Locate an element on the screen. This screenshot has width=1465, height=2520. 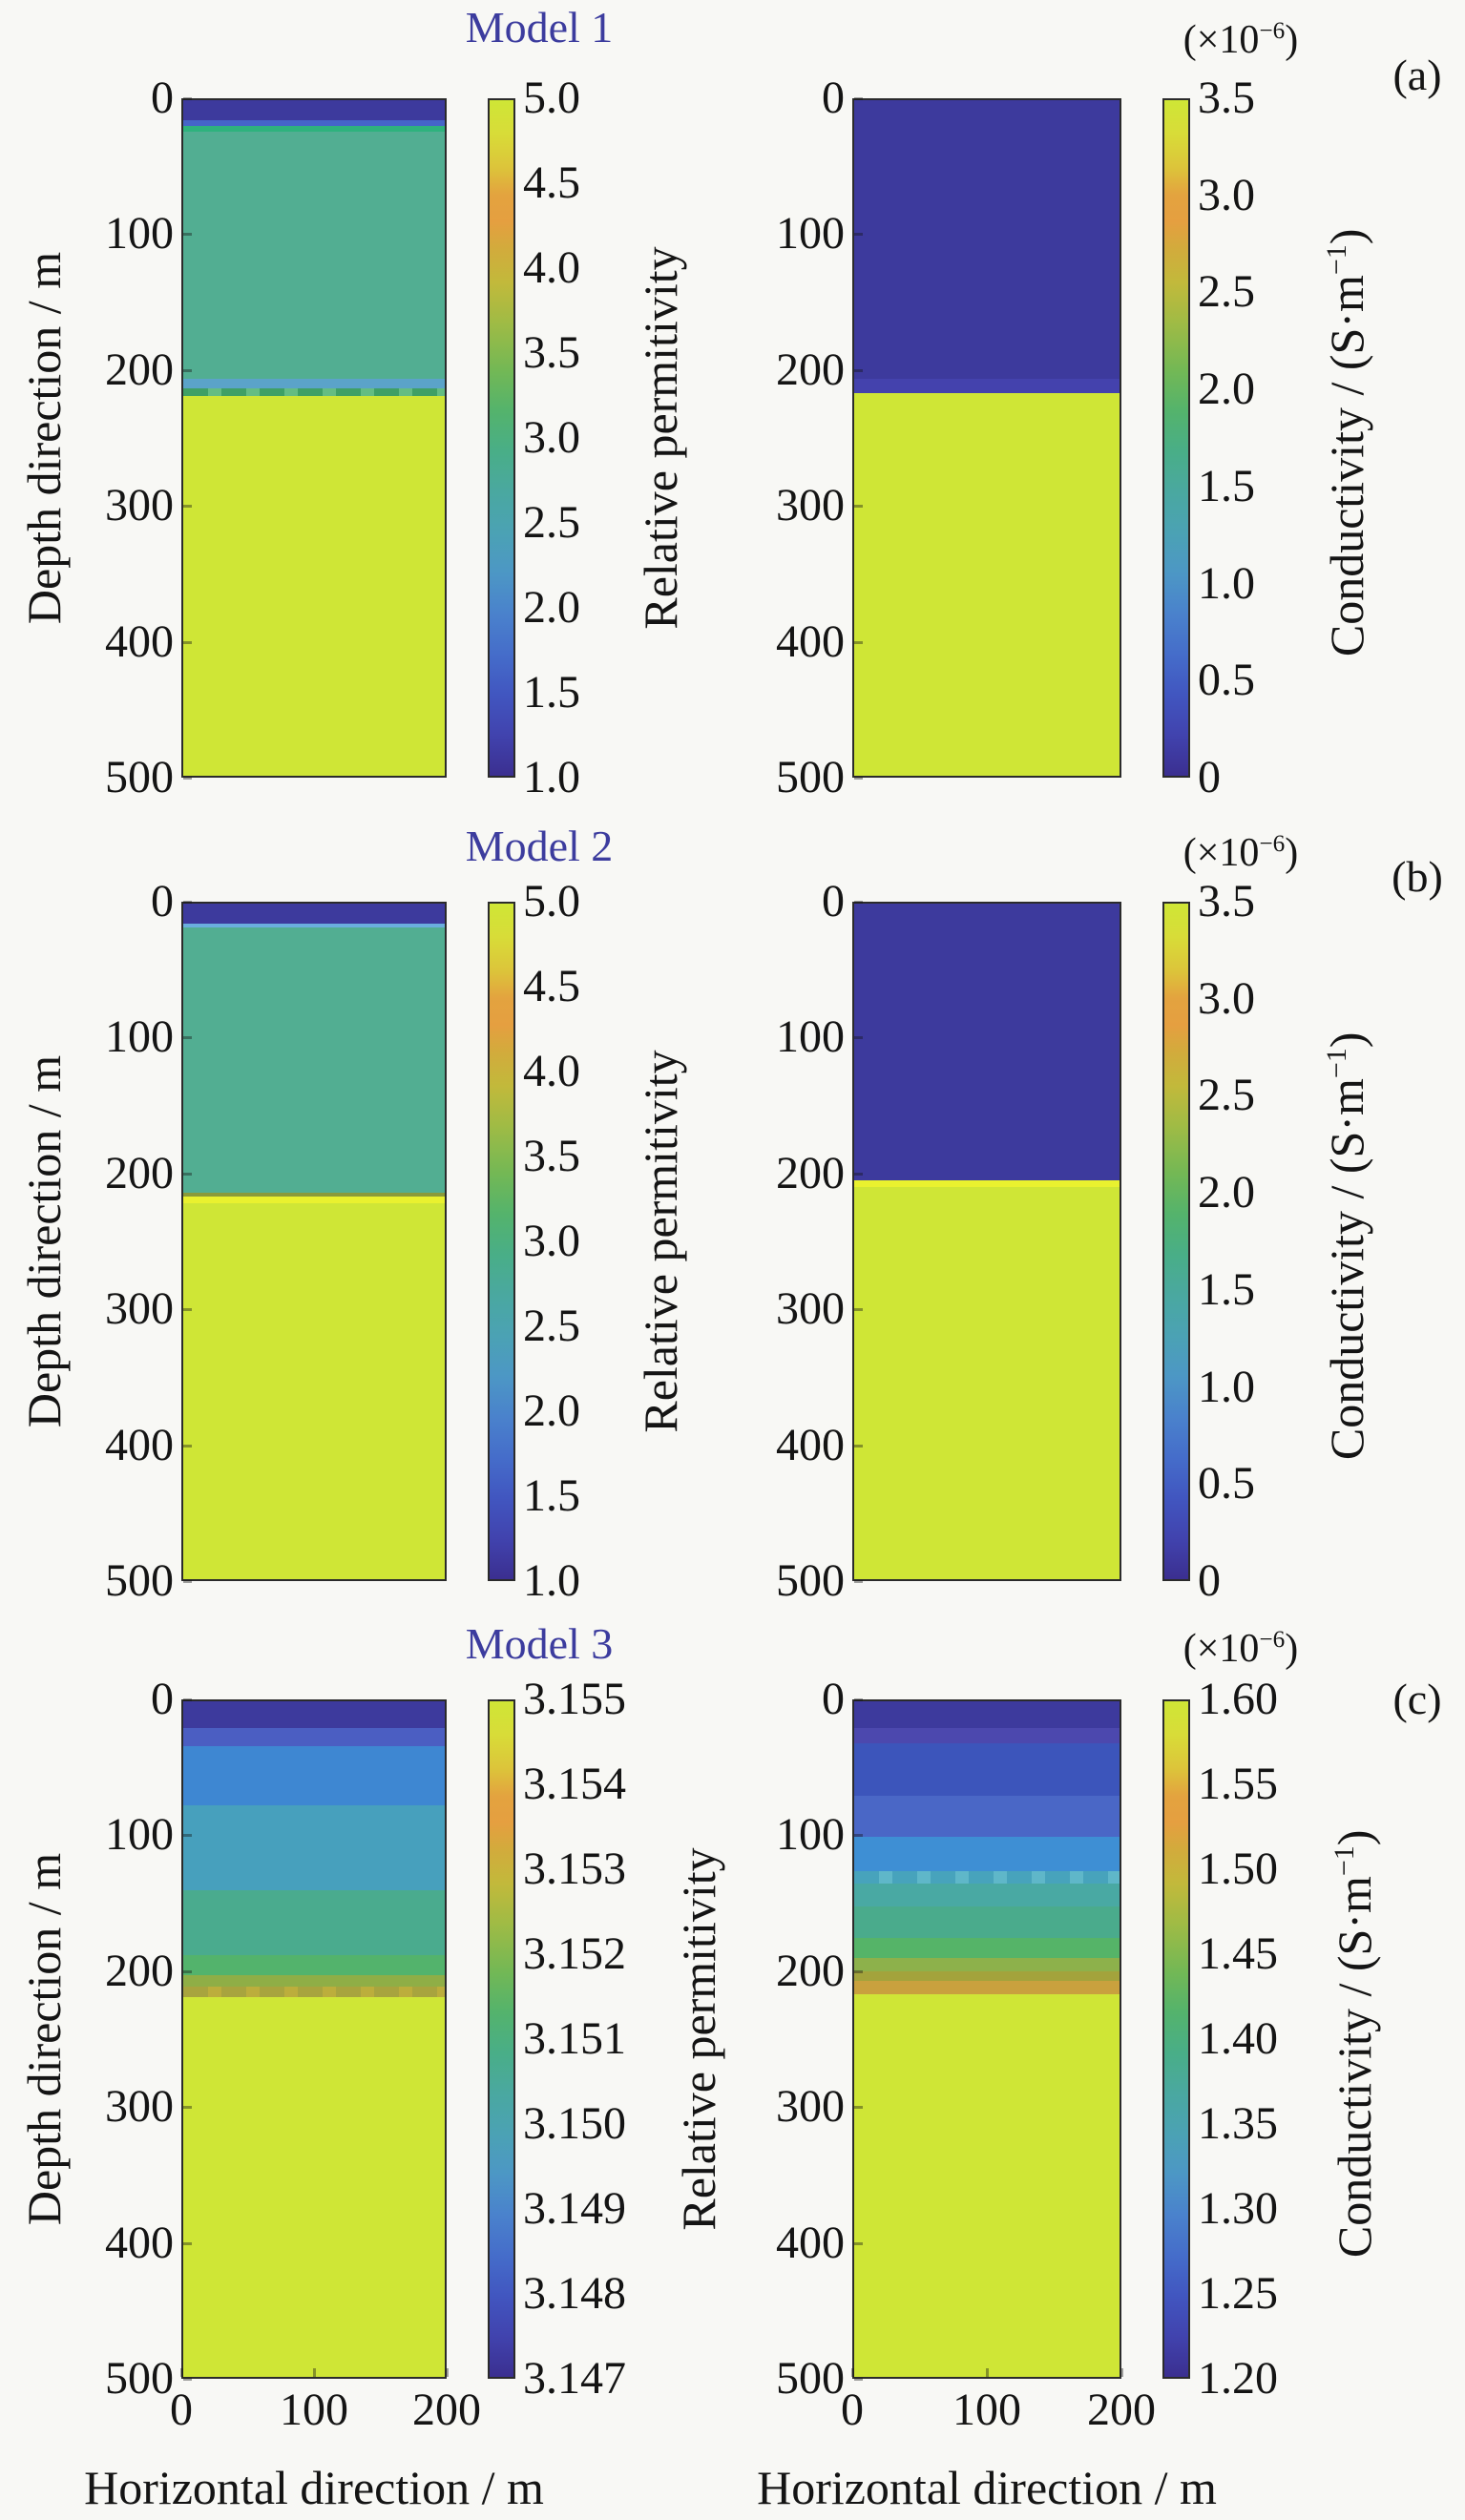
colorbar-tick-label: 1.20 is located at coordinates (1238, 2379).